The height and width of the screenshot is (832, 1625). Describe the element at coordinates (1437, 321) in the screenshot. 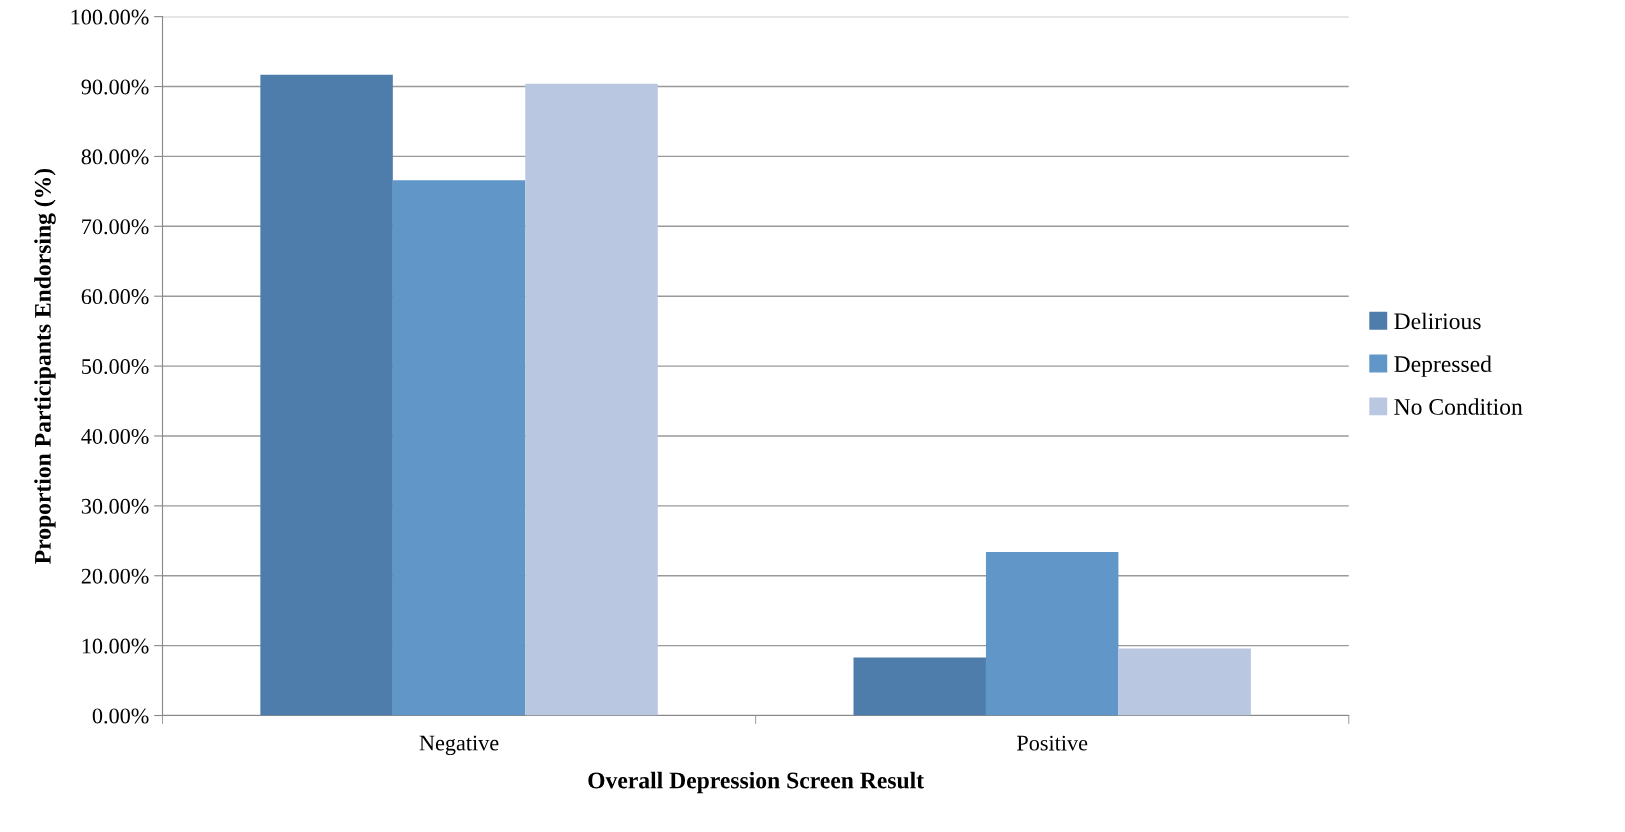

I see `legend-label: Delirious` at that location.